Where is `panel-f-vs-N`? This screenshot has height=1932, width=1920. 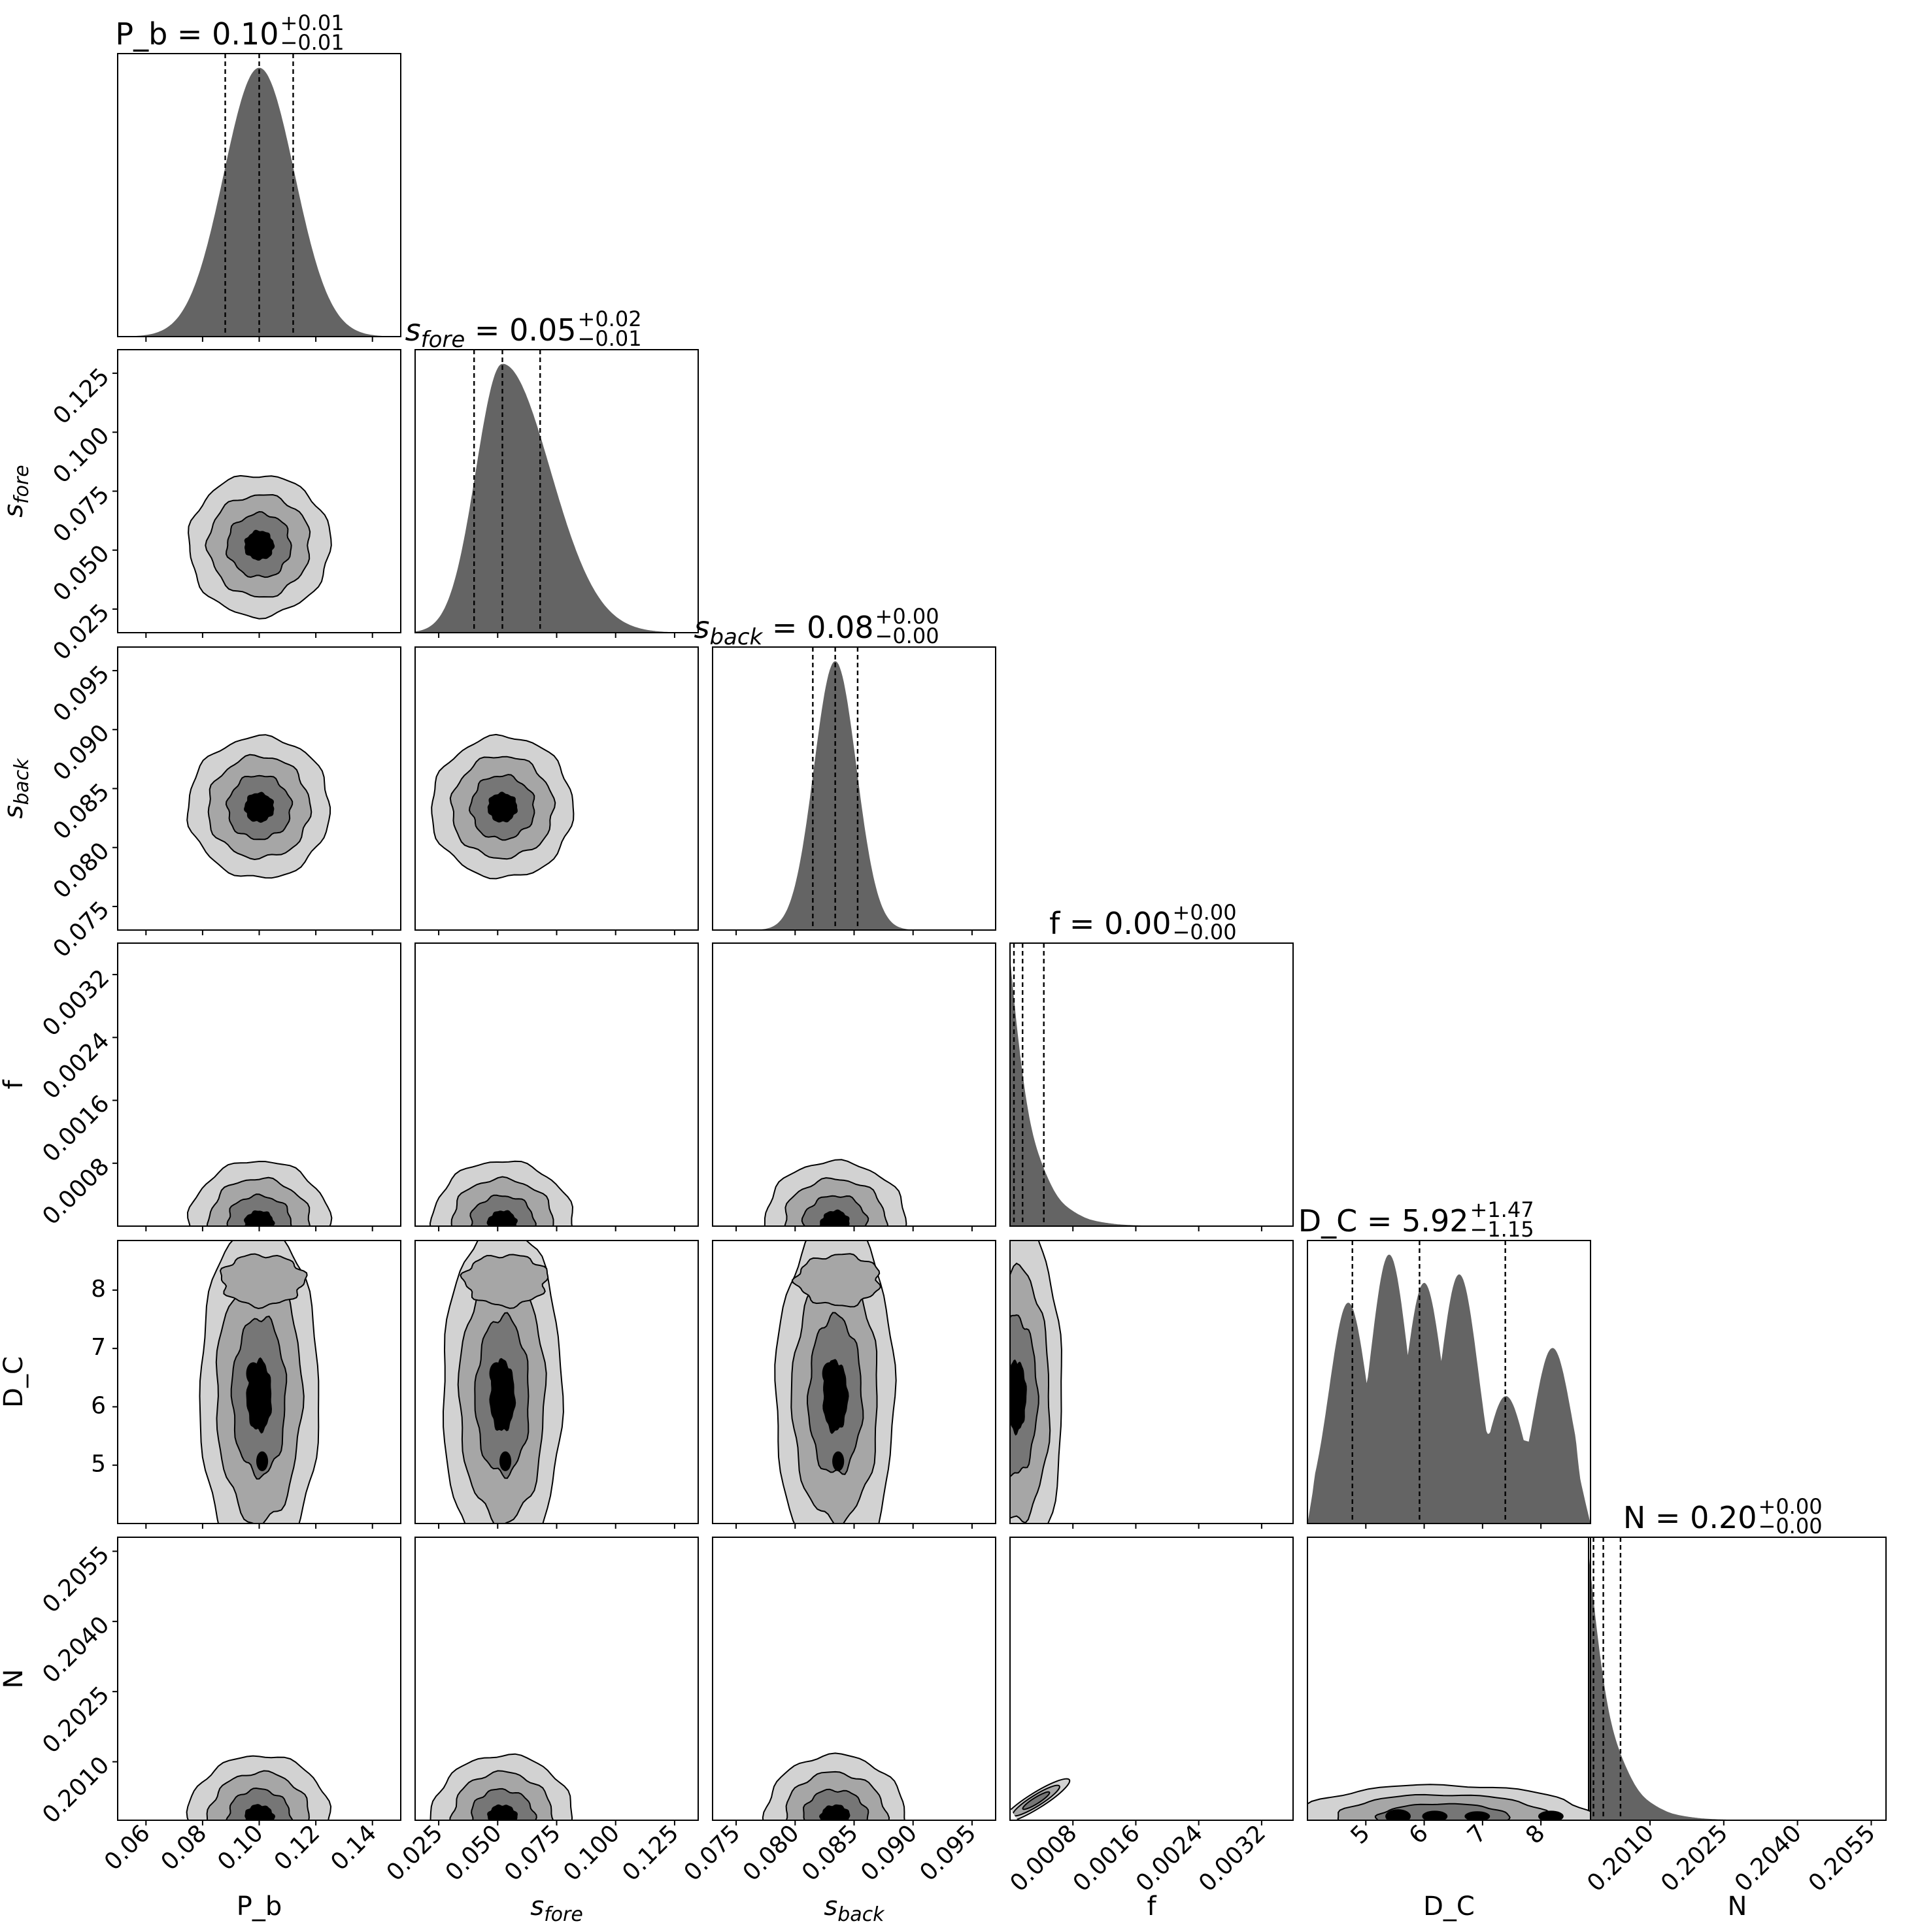
panel-f-vs-N is located at coordinates (1148, 1680).